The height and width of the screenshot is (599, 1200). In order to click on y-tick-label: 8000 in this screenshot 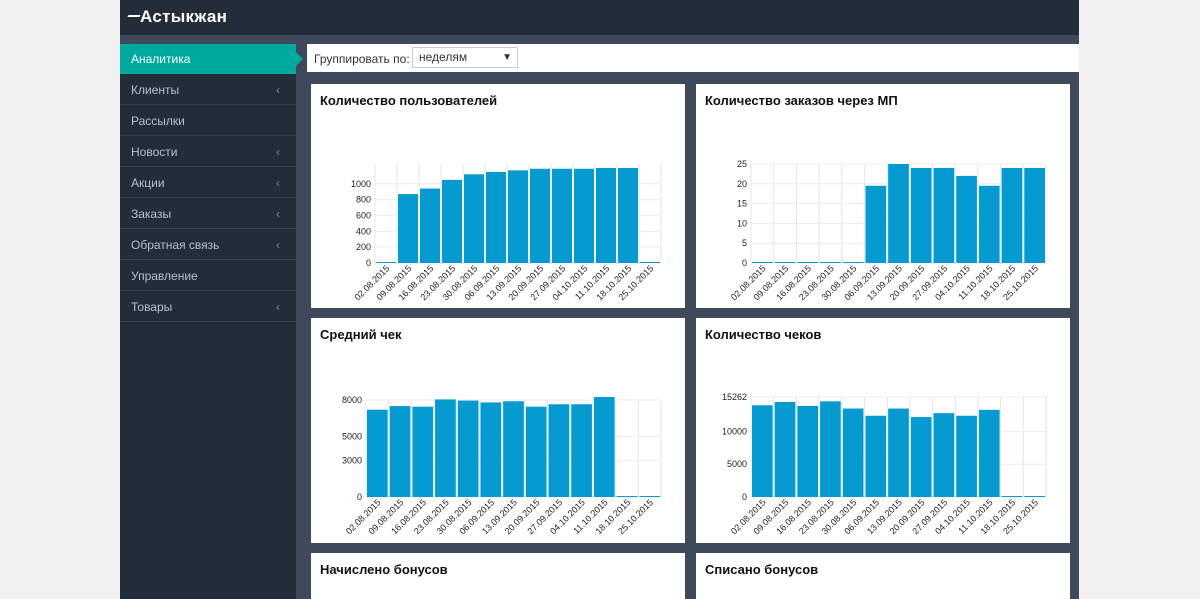, I will do `click(352, 400)`.